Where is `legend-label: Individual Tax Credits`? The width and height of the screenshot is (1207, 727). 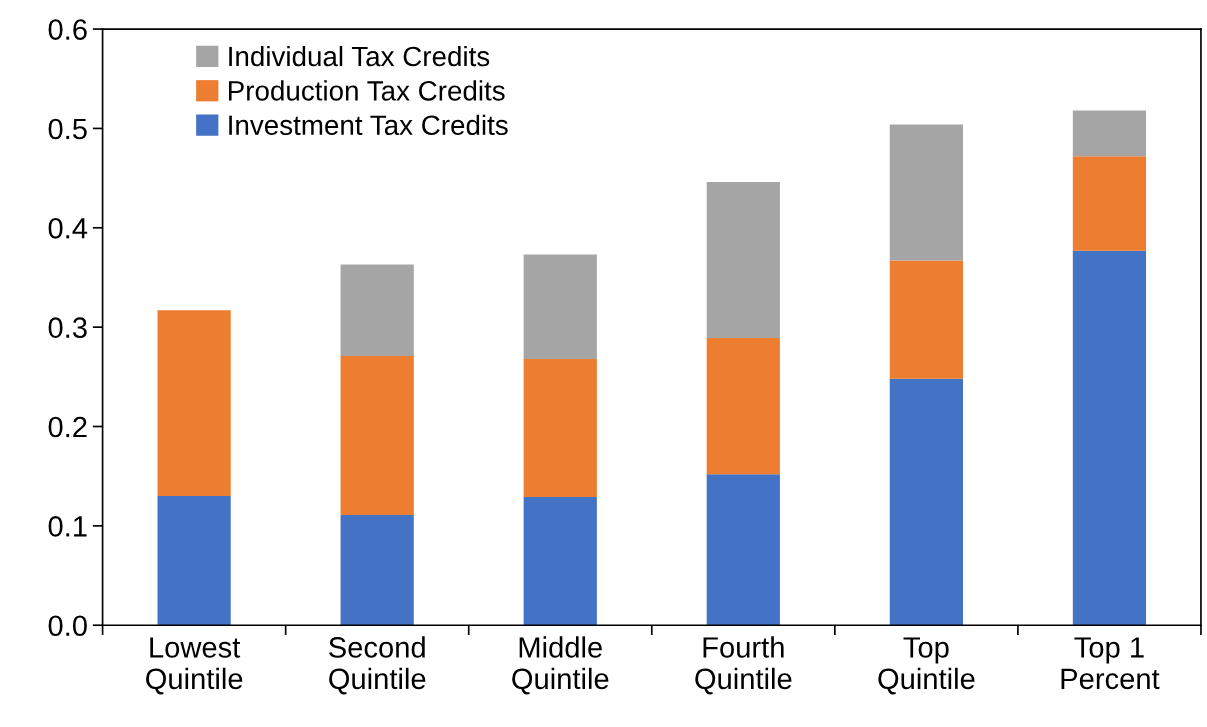 legend-label: Individual Tax Credits is located at coordinates (359, 56).